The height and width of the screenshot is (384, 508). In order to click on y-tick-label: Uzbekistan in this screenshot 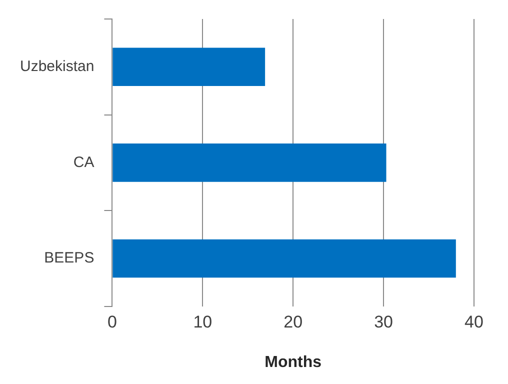, I will do `click(57, 67)`.